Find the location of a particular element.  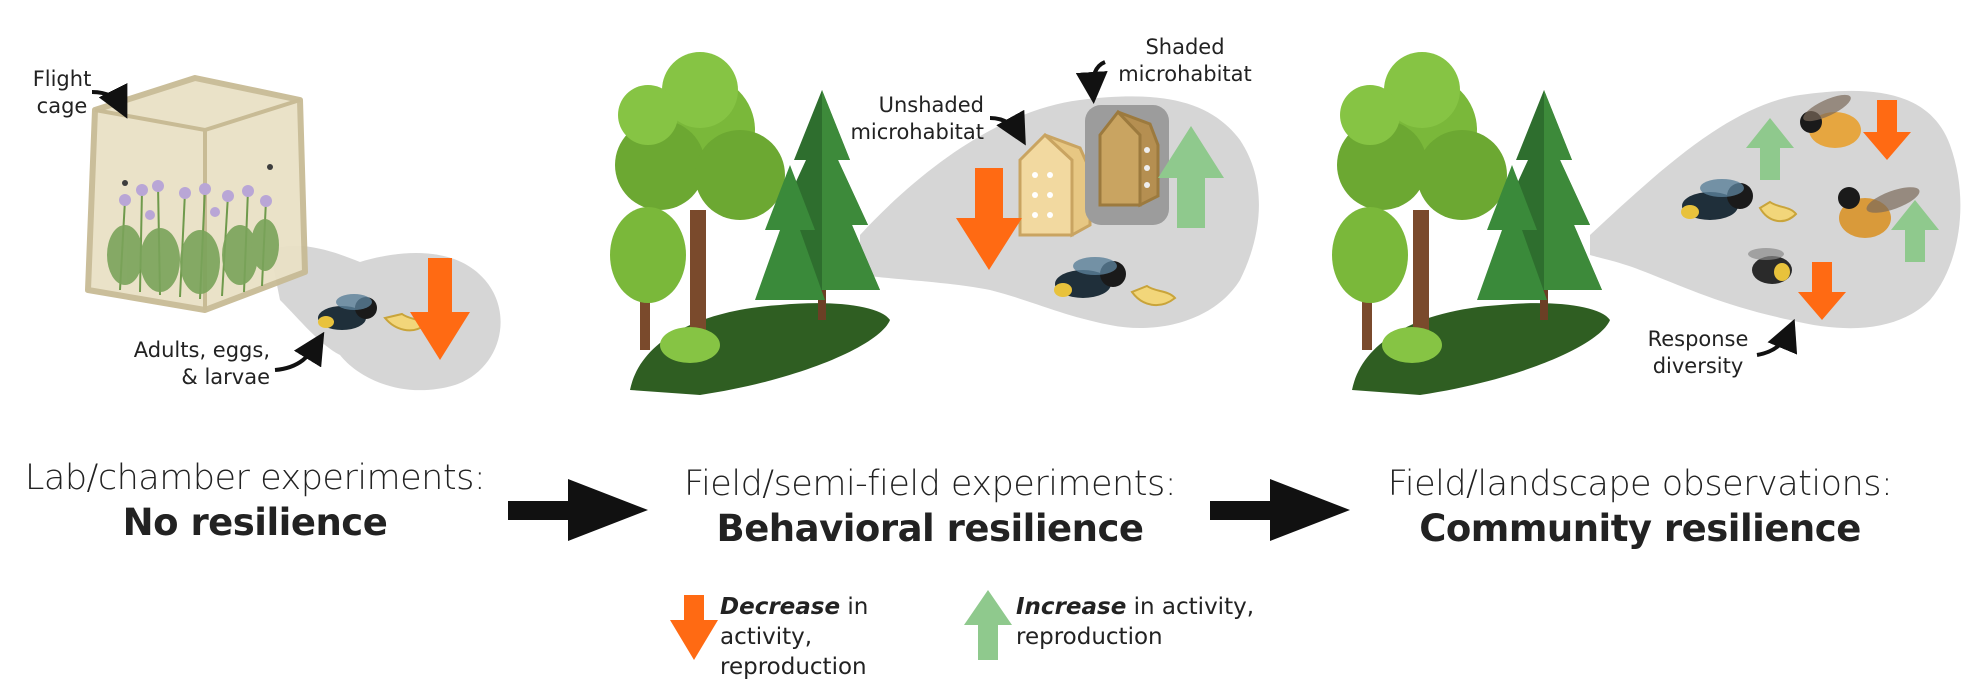

field-increase-arrow is located at coordinates (1191, 177).